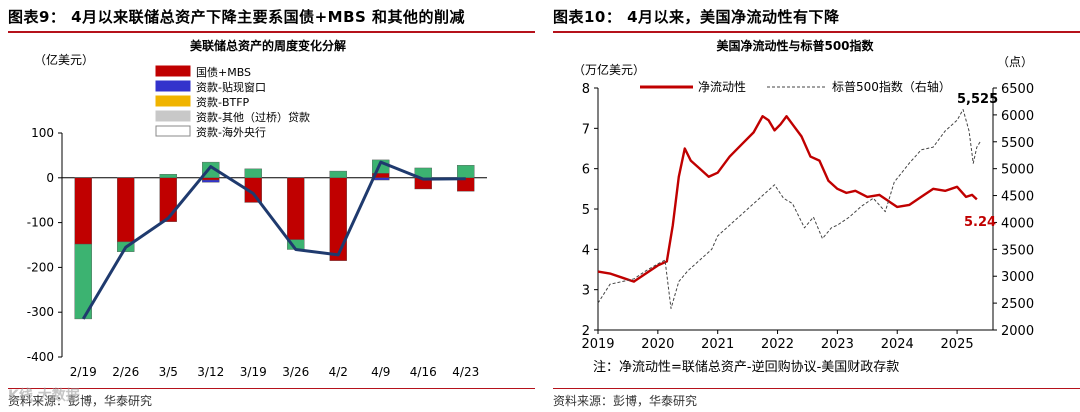  What do you see at coordinates (271, 388) in the screenshot?
I see `left-footer-rule` at bounding box center [271, 388].